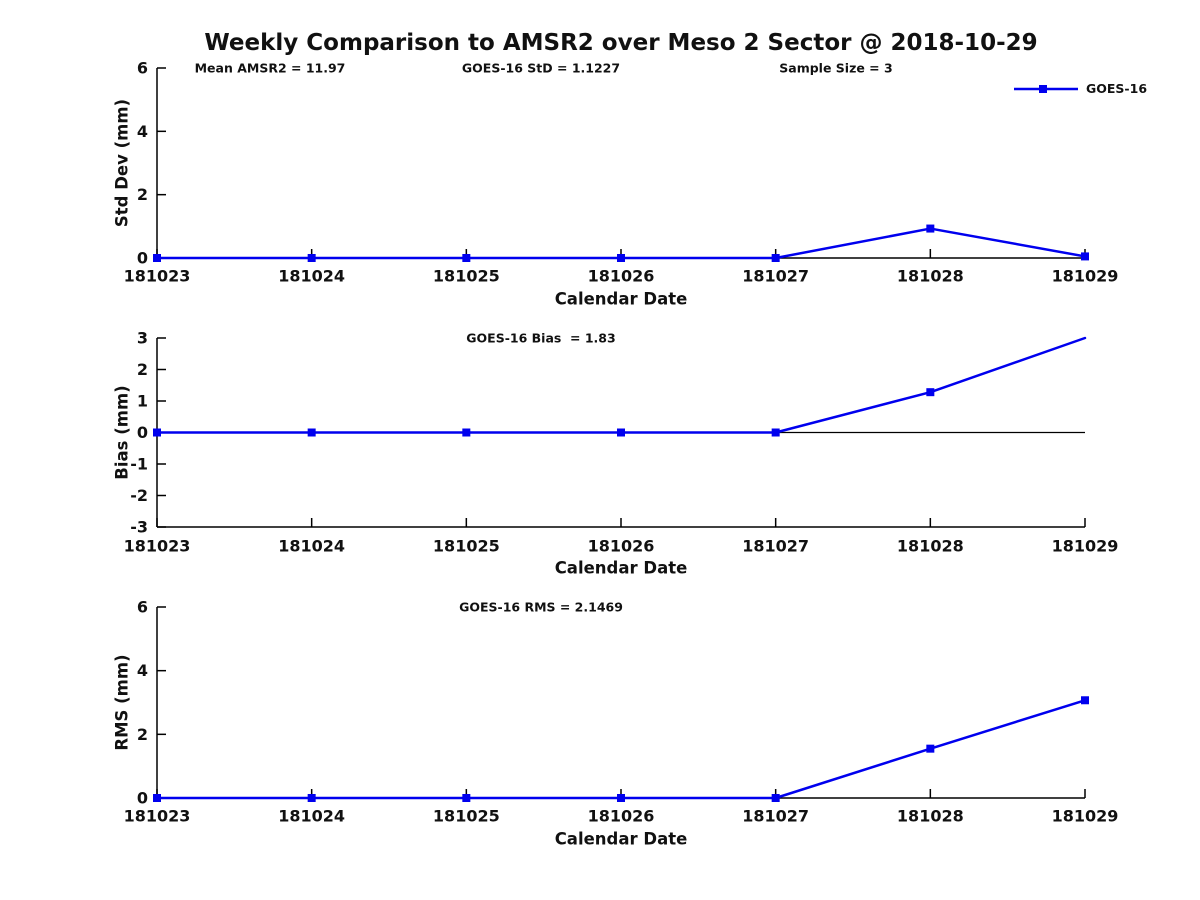 Image resolution: width=1200 pixels, height=900 pixels. Describe the element at coordinates (311, 546) in the screenshot. I see `bias-x-tick-label: 181024` at that location.